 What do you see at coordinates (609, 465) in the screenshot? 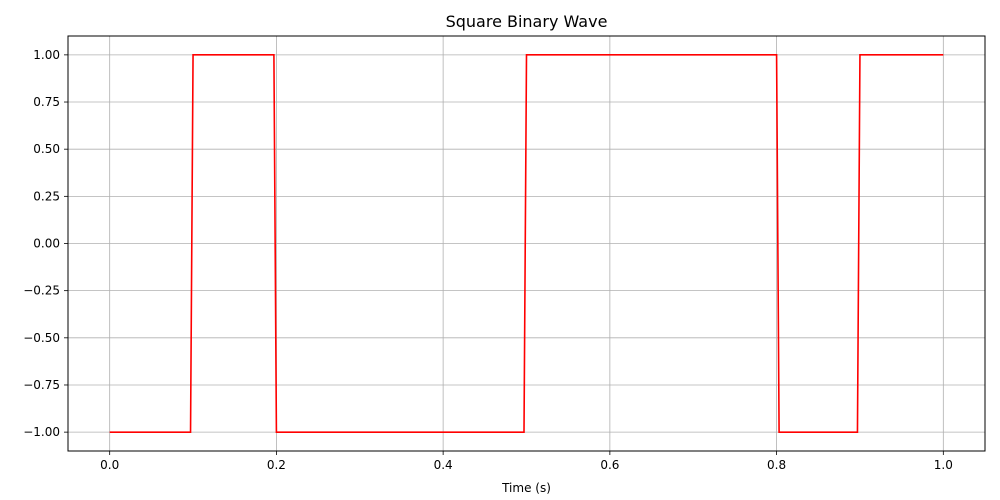
I see `x-tick-label: 0.6` at bounding box center [609, 465].